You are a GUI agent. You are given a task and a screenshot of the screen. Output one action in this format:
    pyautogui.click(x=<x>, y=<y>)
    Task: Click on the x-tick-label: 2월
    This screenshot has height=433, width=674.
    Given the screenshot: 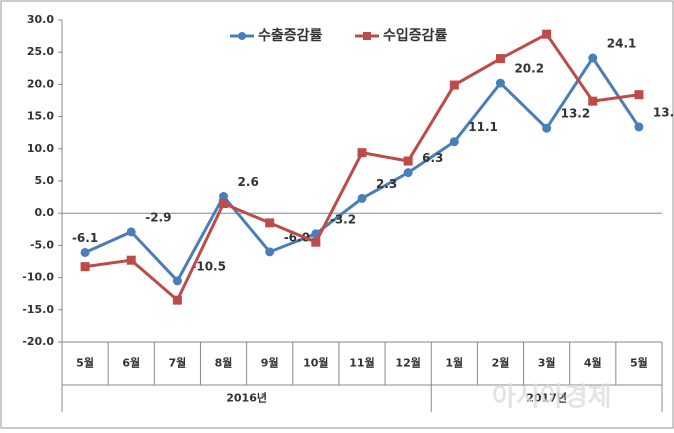 What is the action you would take?
    pyautogui.click(x=501, y=363)
    